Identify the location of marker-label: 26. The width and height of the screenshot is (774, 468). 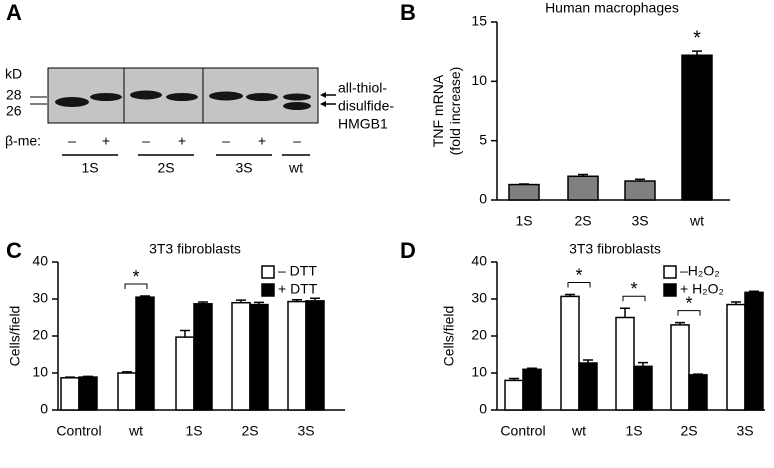
(14, 111).